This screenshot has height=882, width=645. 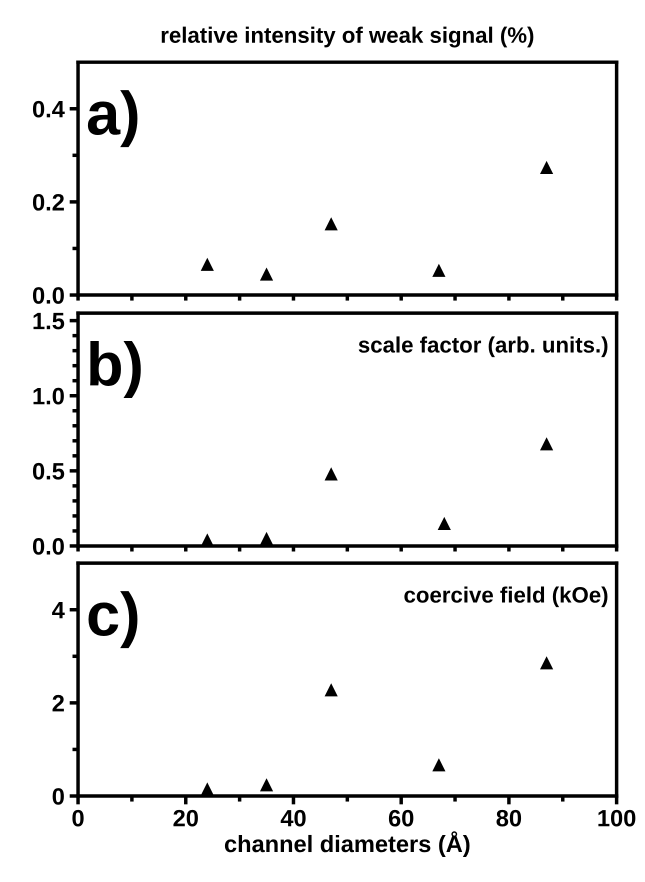 What do you see at coordinates (113, 619) in the screenshot?
I see `annotation: c)` at bounding box center [113, 619].